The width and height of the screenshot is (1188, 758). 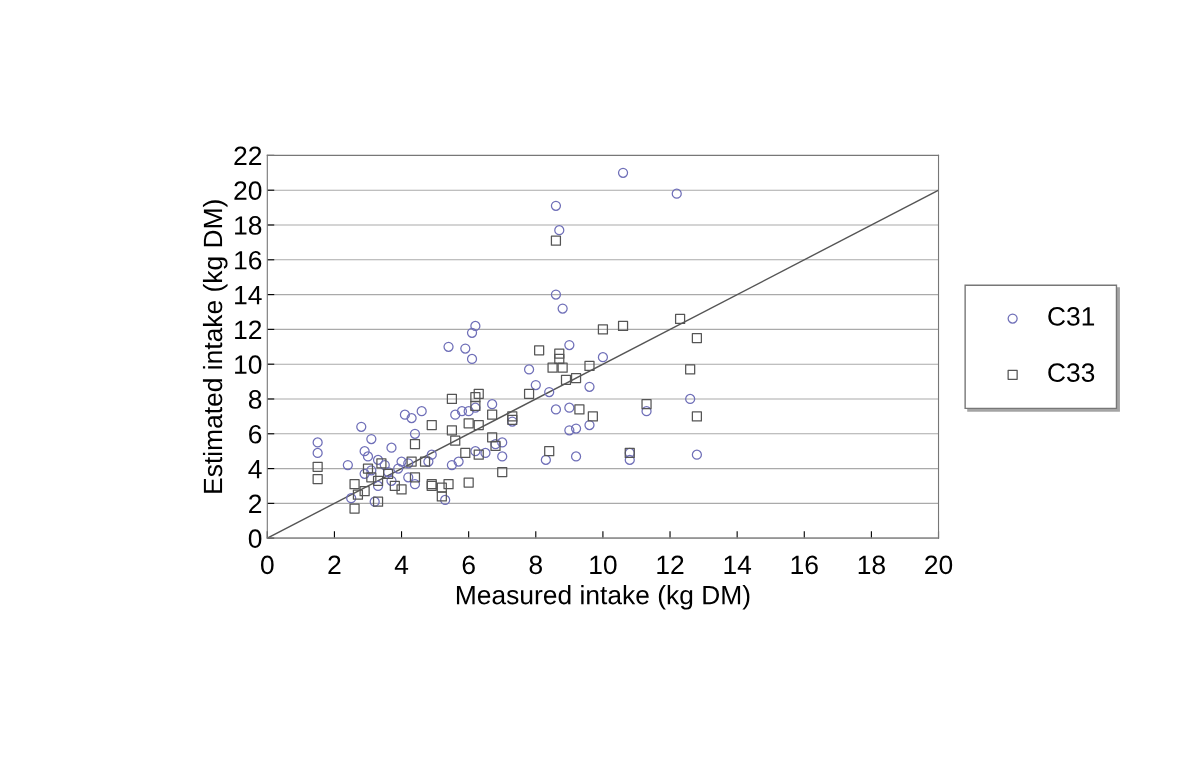 I want to click on legend-label: C33, so click(x=1071, y=372).